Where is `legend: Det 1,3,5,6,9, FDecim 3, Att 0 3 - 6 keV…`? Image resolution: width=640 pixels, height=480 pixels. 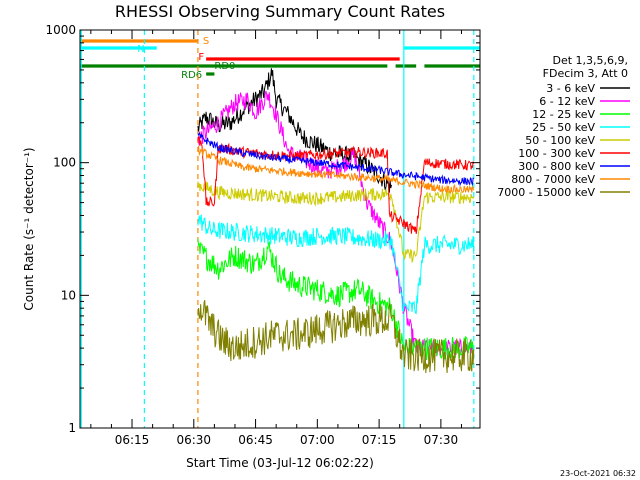
legend: Det 1,3,5,6,9, FDecim 3, Att 0 3 - 6 keV… is located at coordinates (563, 126).